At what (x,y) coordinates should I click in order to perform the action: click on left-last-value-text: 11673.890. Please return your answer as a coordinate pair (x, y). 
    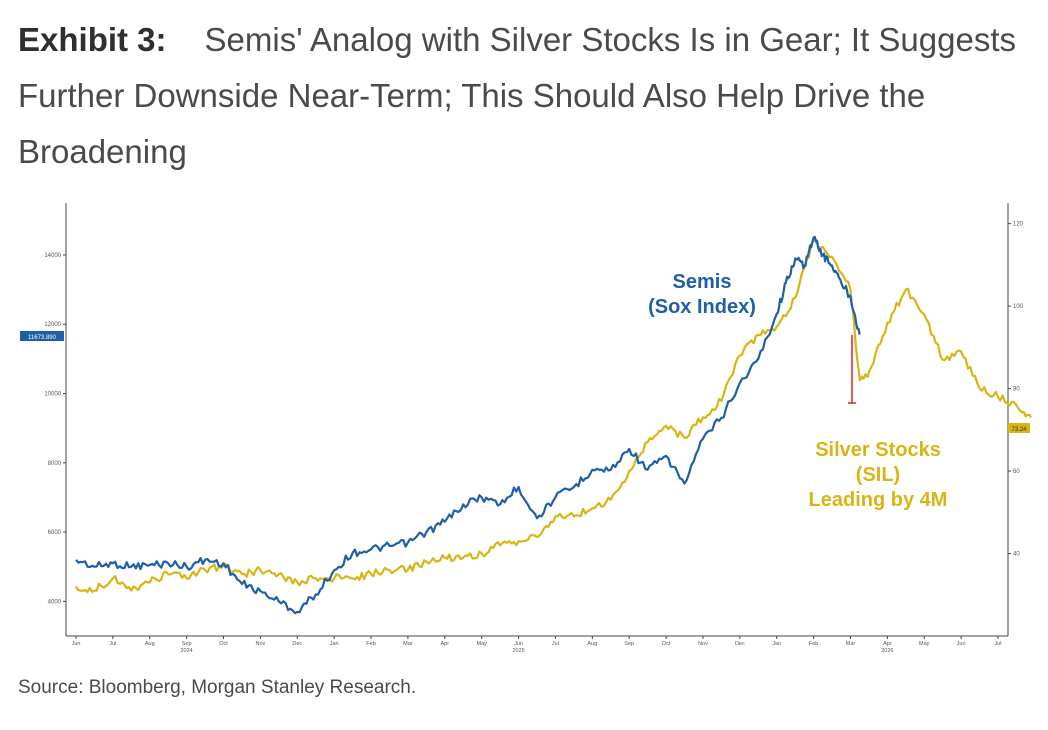
    Looking at the image, I should click on (42, 338).